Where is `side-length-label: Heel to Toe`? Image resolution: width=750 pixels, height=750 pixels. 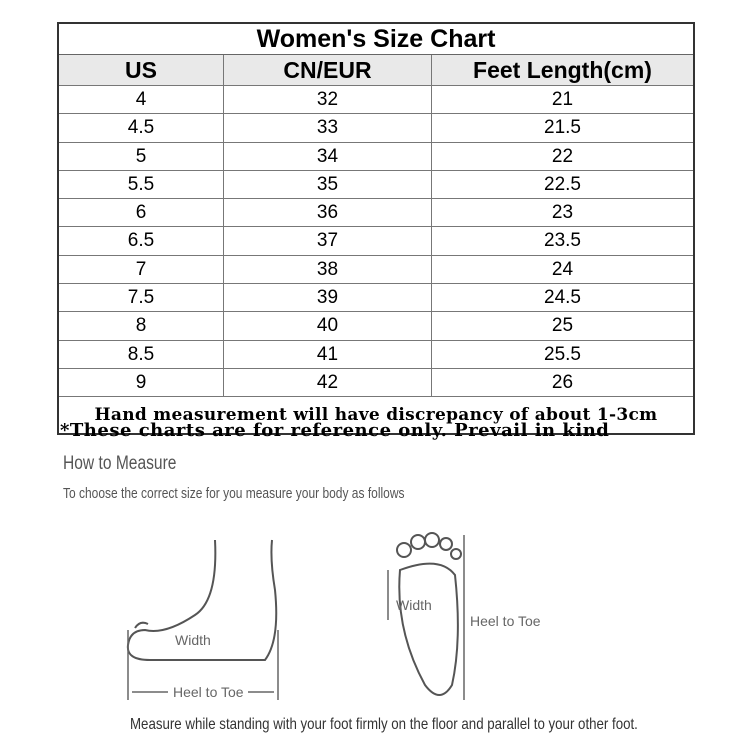
side-length-label: Heel to Toe is located at coordinates (208, 692).